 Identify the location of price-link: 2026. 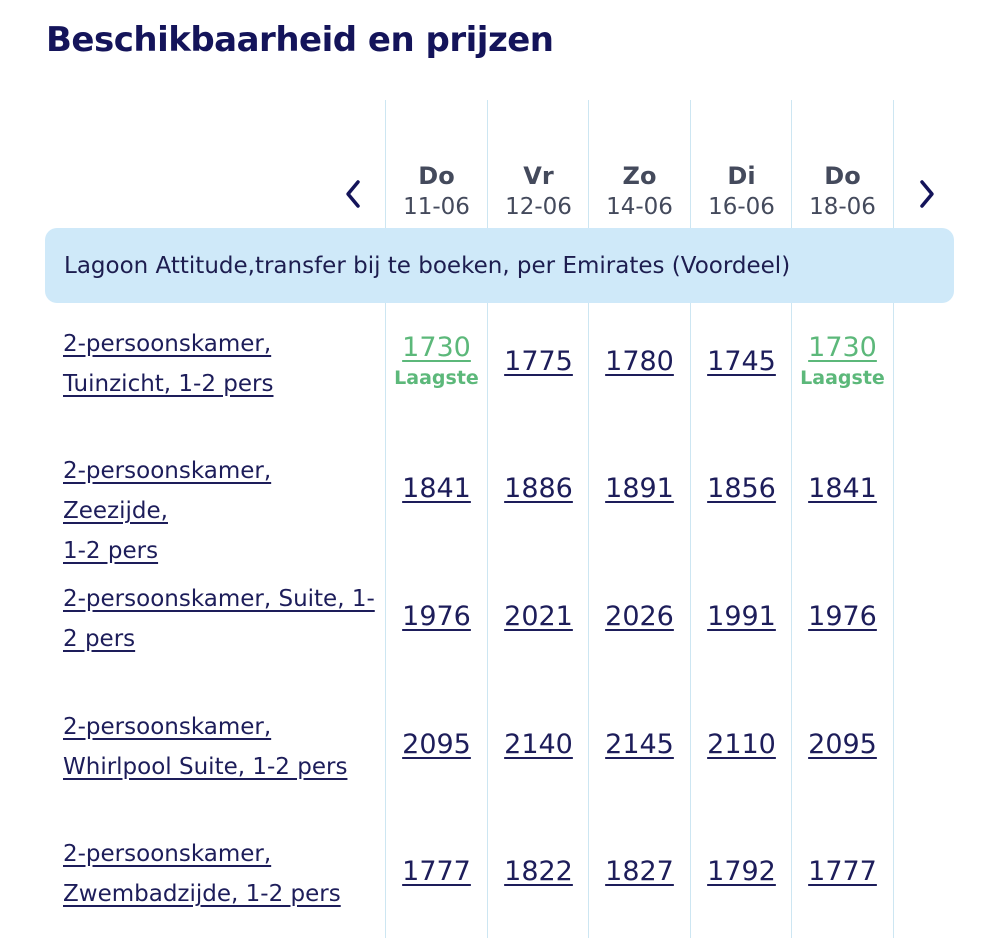
(639, 616).